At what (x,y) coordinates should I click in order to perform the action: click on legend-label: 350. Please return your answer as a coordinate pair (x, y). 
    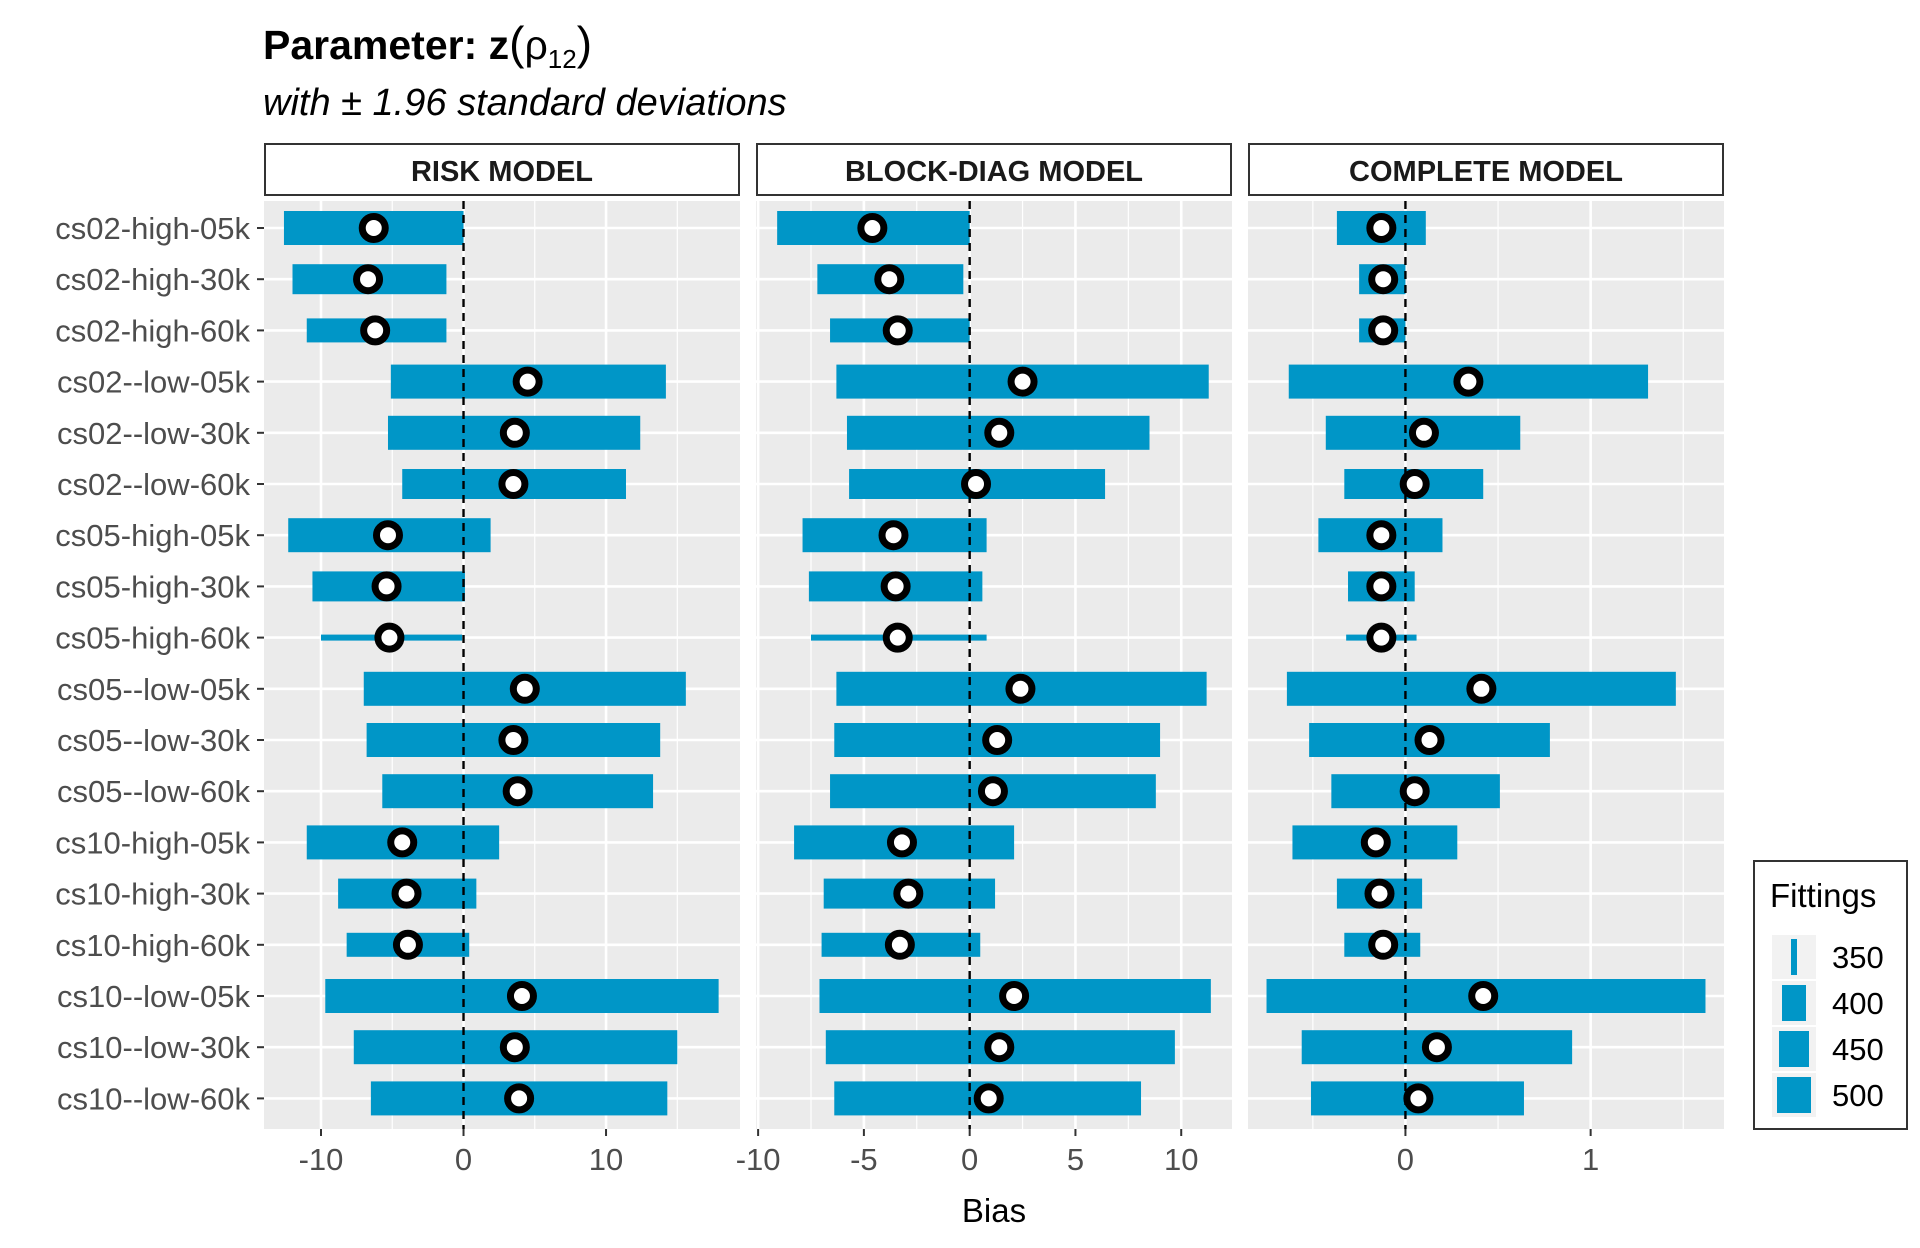
    Looking at the image, I should click on (1858, 957).